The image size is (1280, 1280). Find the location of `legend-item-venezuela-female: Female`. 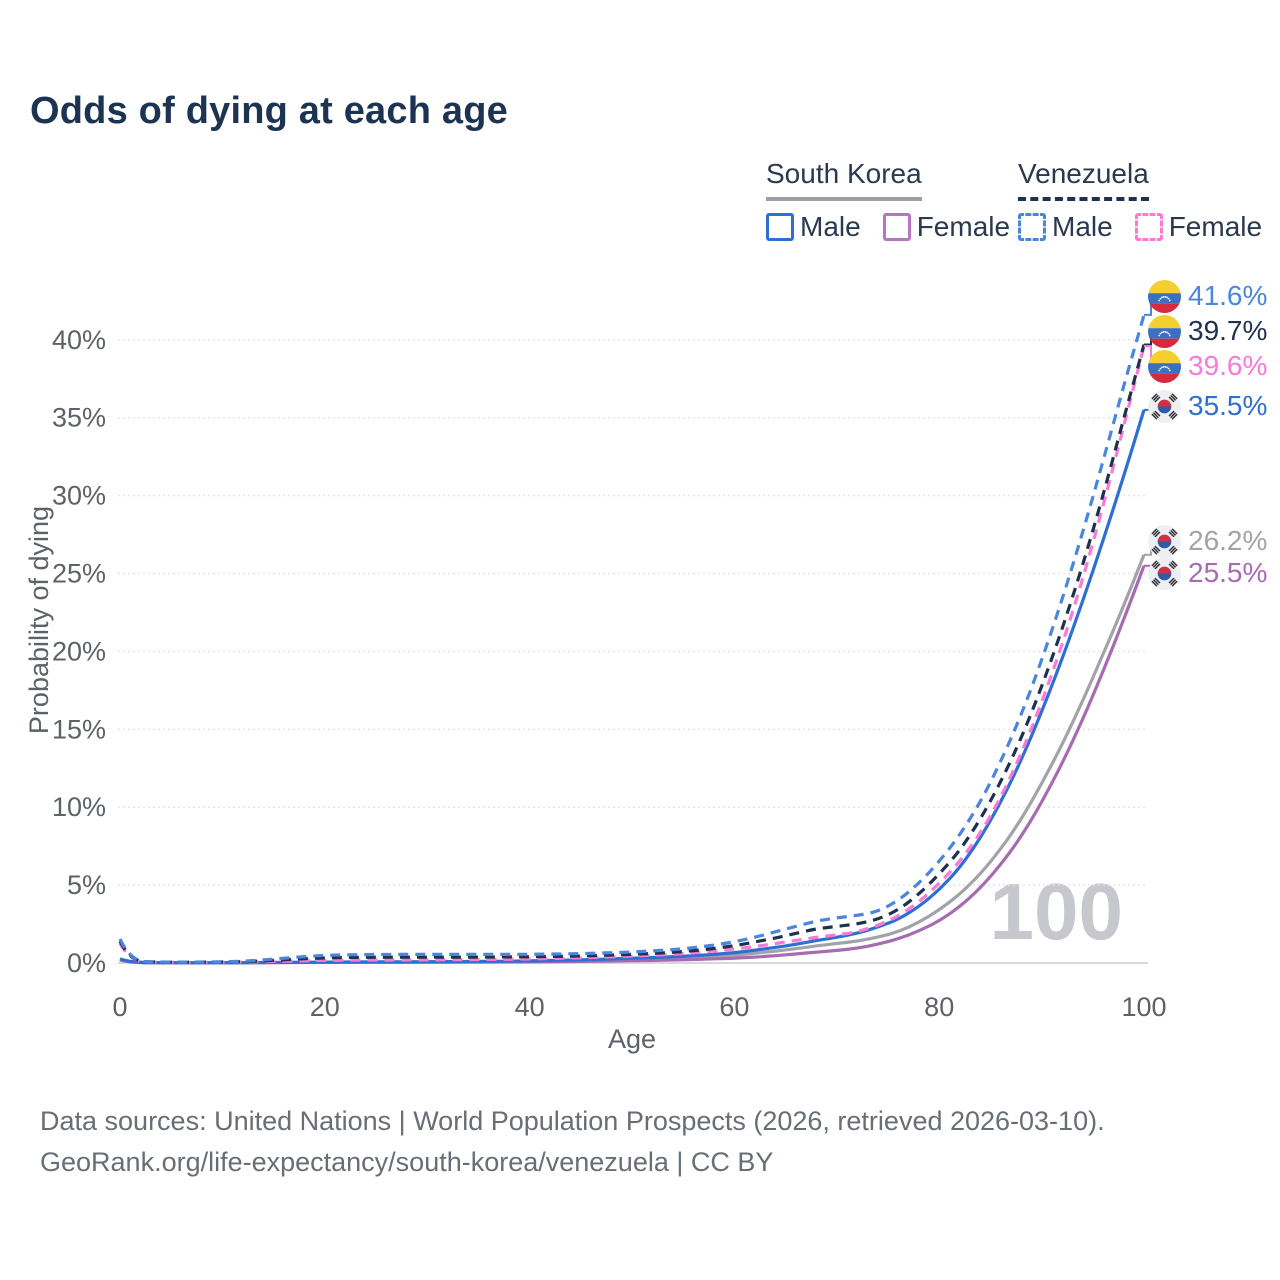

legend-item-venezuela-female: Female is located at coordinates (1198, 227).